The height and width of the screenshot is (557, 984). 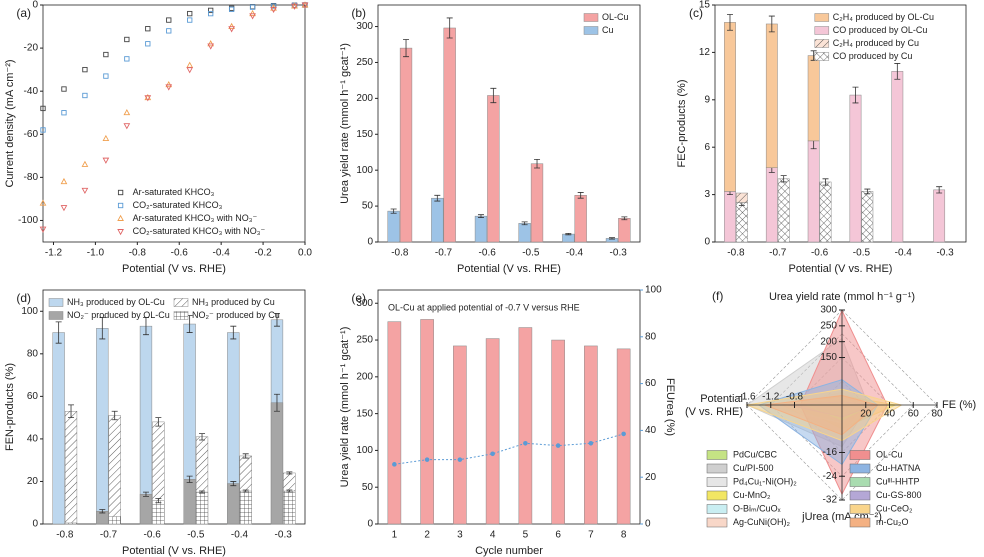 What do you see at coordinates (821, 43) in the screenshot?
I see `legend-hatch` at bounding box center [821, 43].